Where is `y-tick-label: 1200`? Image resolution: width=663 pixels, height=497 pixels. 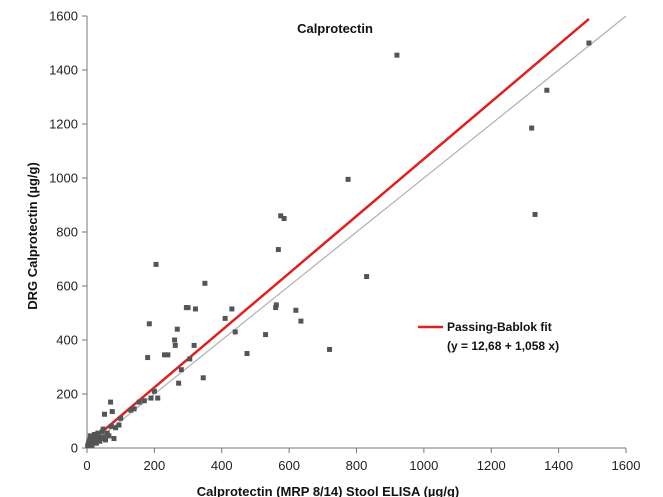 y-tick-label: 1200 is located at coordinates (63, 124).